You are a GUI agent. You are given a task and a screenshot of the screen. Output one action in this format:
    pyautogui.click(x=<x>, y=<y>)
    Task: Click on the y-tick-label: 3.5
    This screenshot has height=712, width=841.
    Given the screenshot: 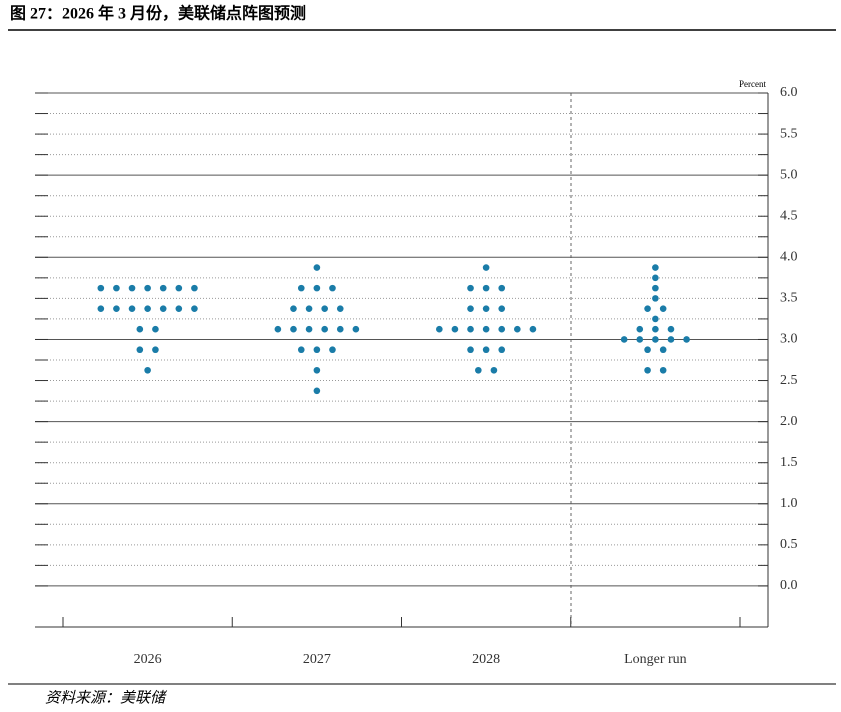 What is the action you would take?
    pyautogui.click(x=789, y=298)
    